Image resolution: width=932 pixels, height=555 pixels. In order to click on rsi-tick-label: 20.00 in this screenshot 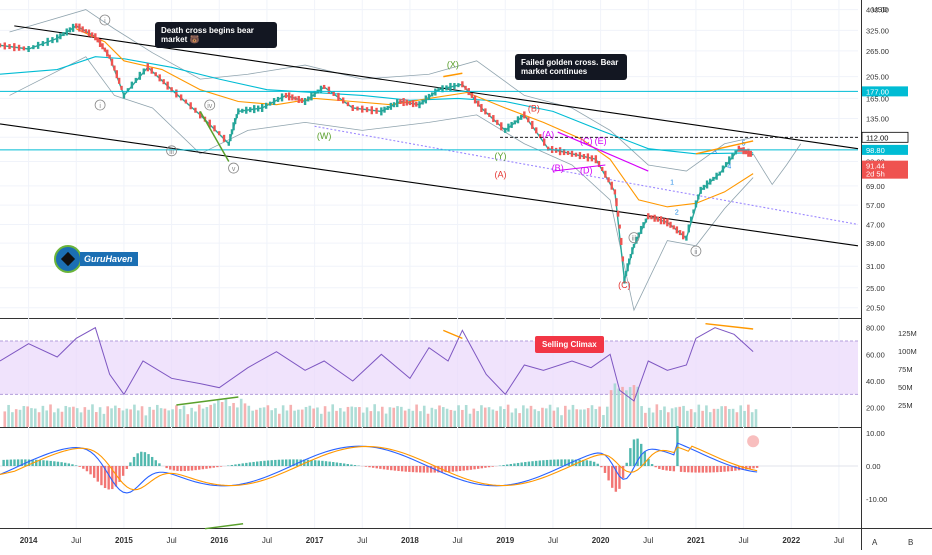, I will do `click(875, 408)`.